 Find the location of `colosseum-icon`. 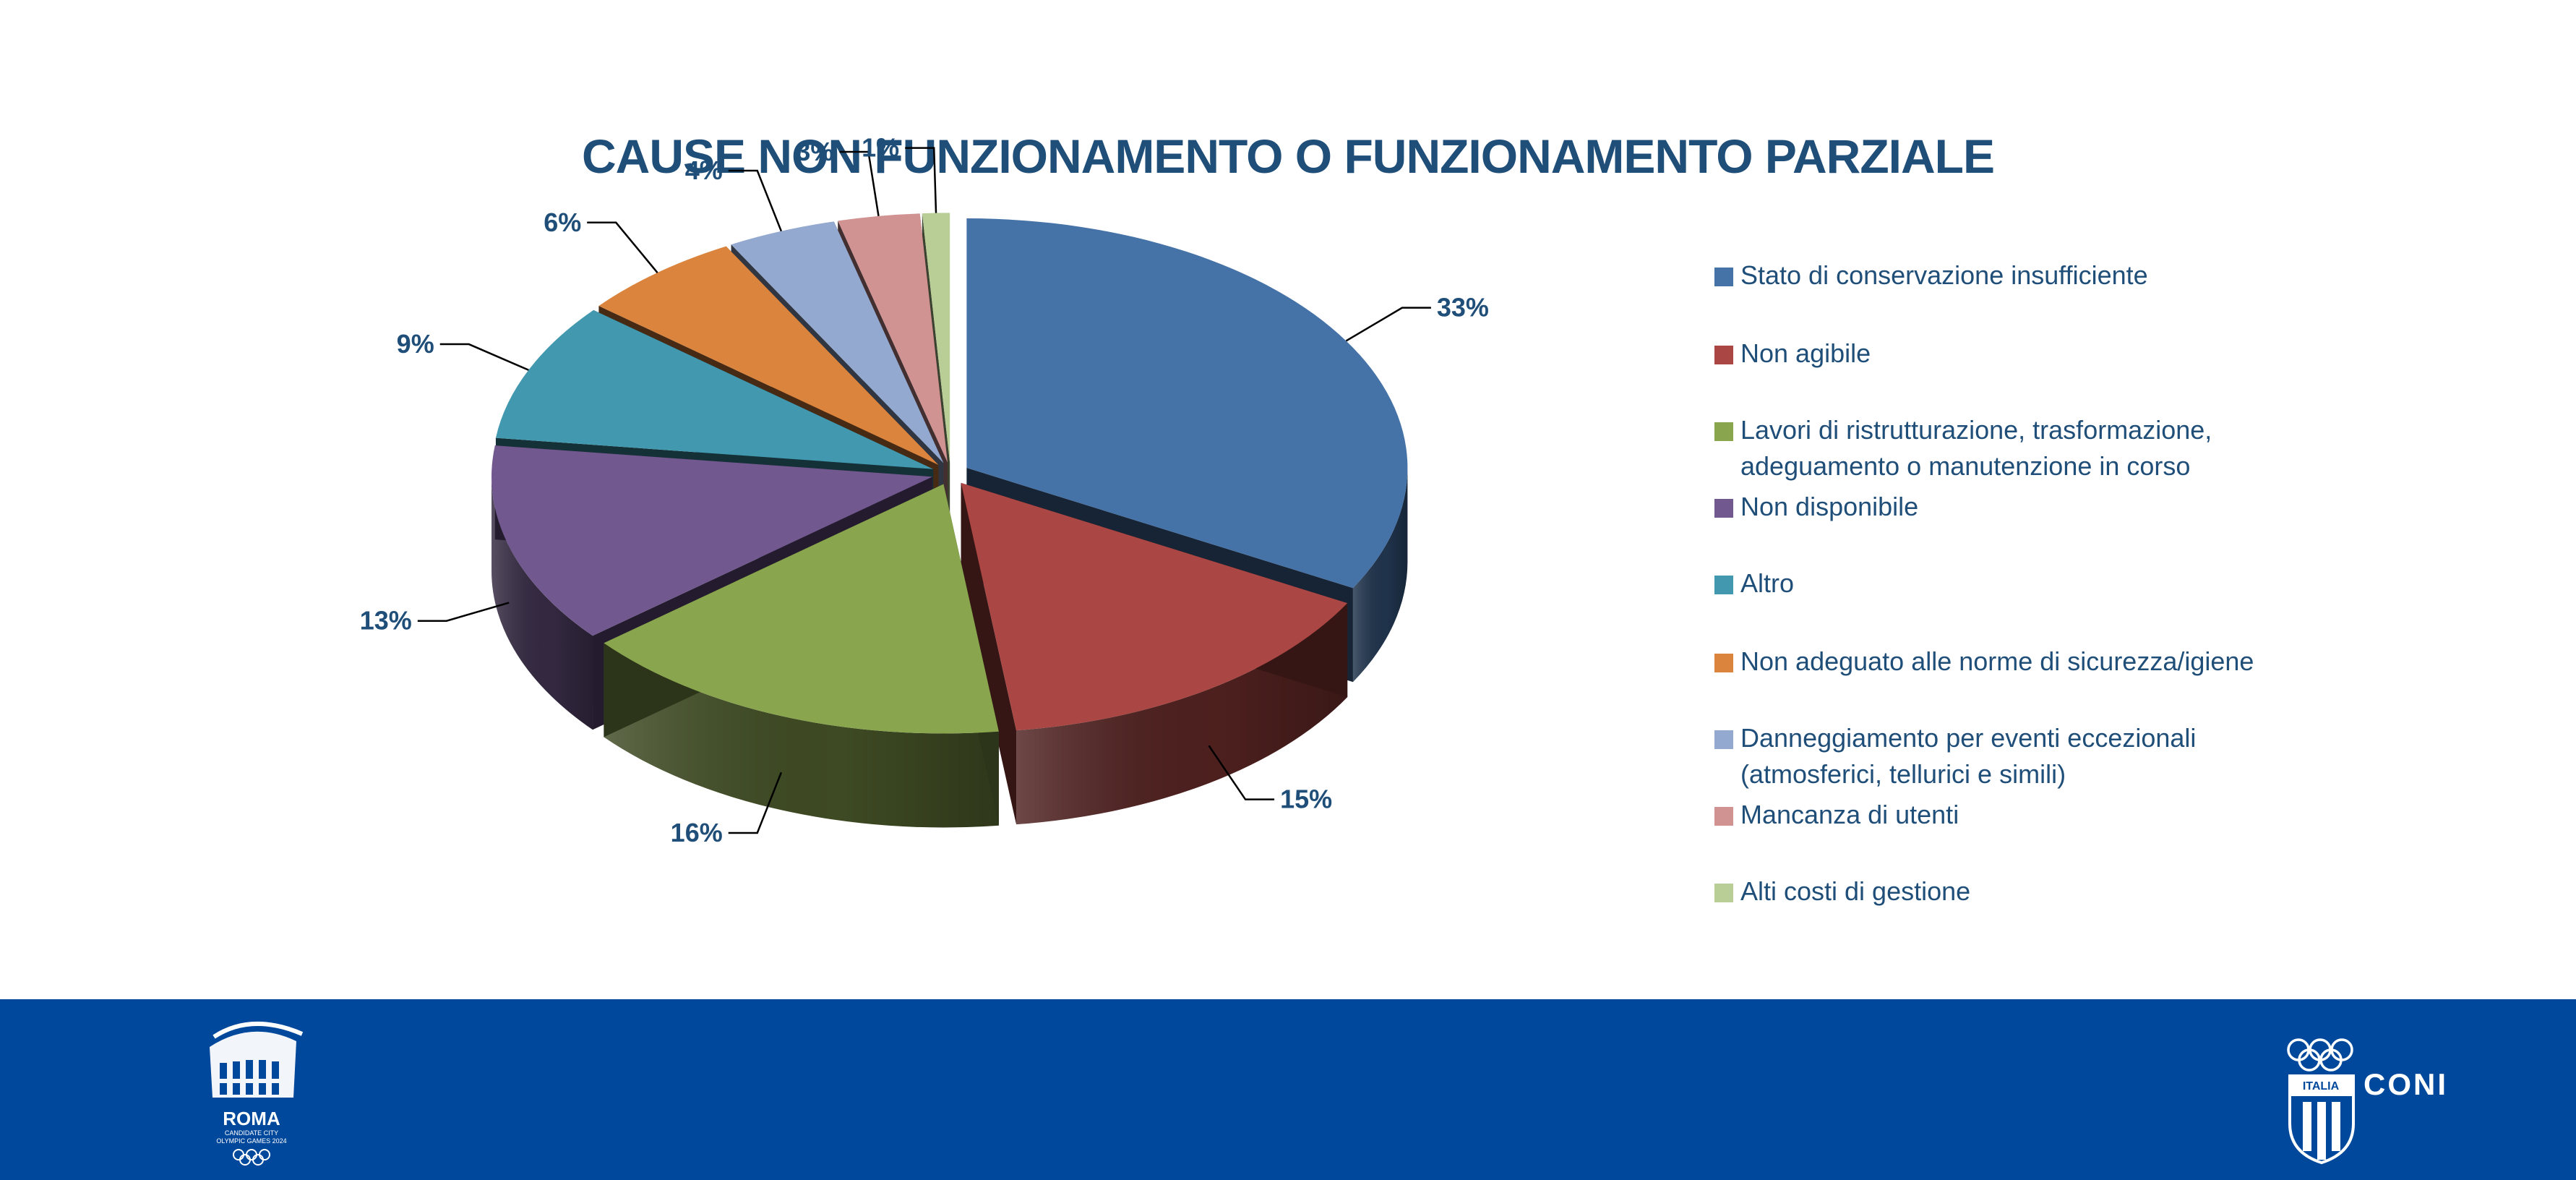

colosseum-icon is located at coordinates (257, 1060).